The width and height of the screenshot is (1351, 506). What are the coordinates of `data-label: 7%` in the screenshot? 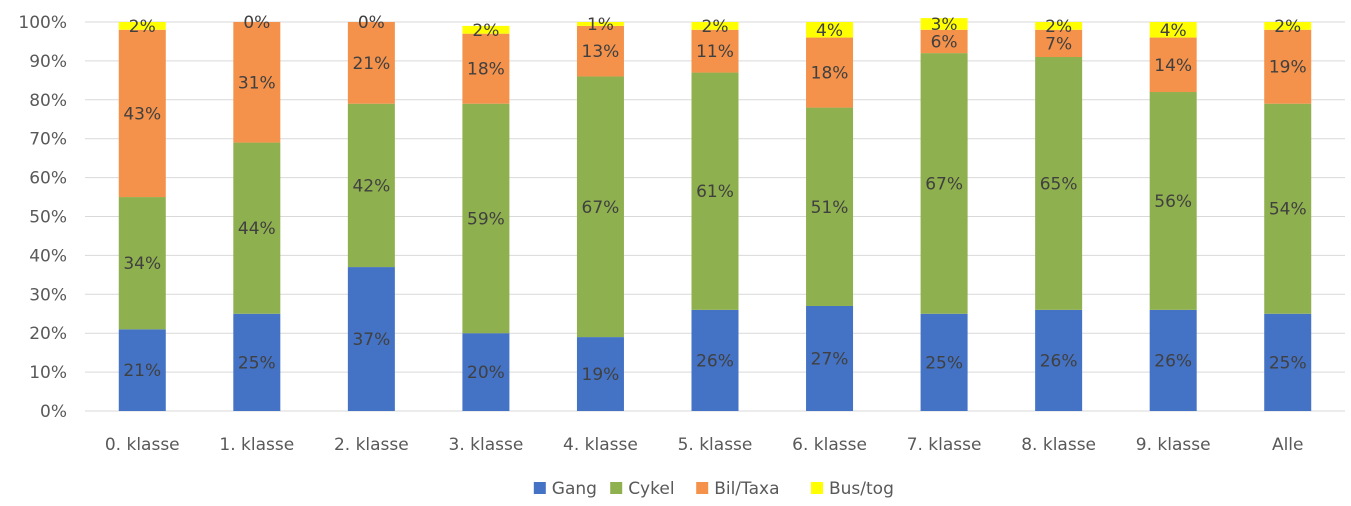 It's located at (1058, 44).